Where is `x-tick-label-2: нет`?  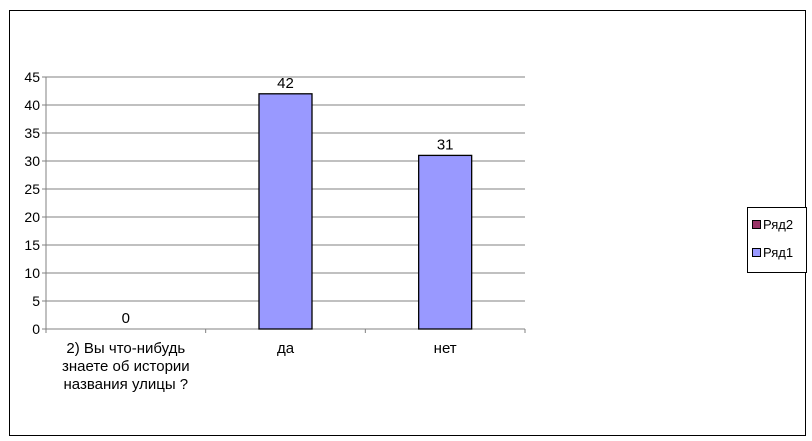 x-tick-label-2: нет is located at coordinates (445, 348).